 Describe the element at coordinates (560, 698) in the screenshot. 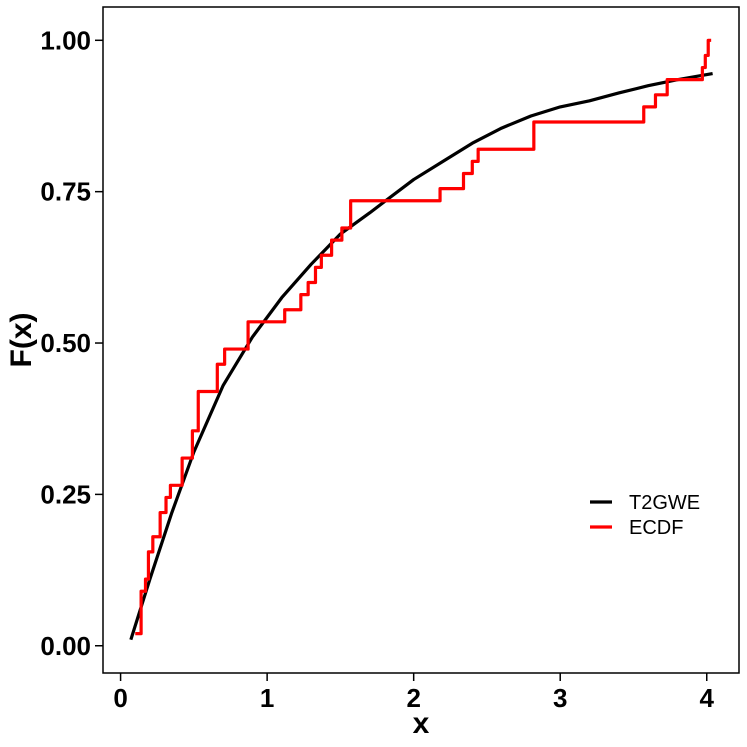

I see `x-tick-label: 3` at that location.